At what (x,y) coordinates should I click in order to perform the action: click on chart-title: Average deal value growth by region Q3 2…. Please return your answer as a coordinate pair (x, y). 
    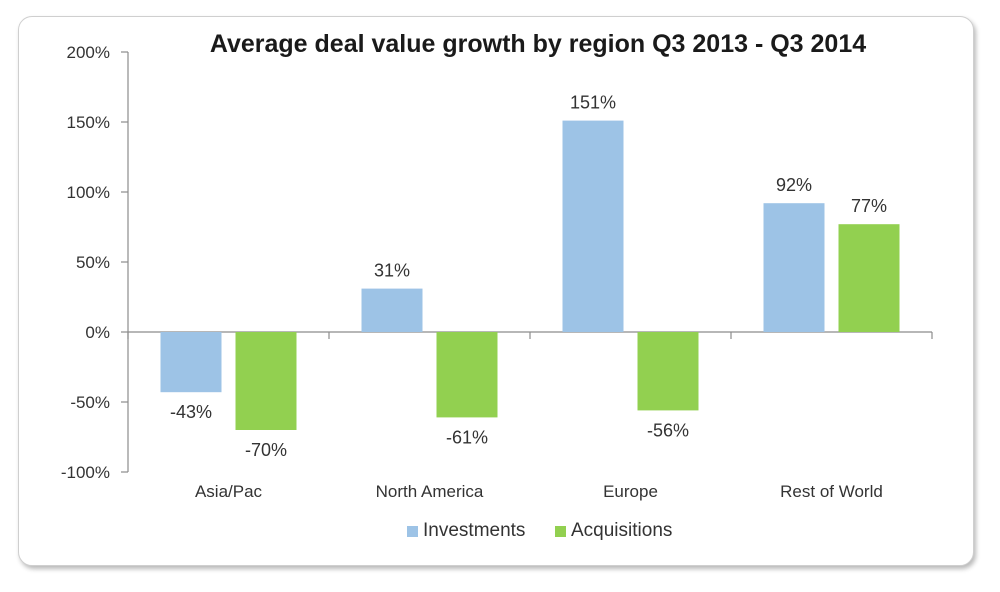
    Looking at the image, I should click on (538, 44).